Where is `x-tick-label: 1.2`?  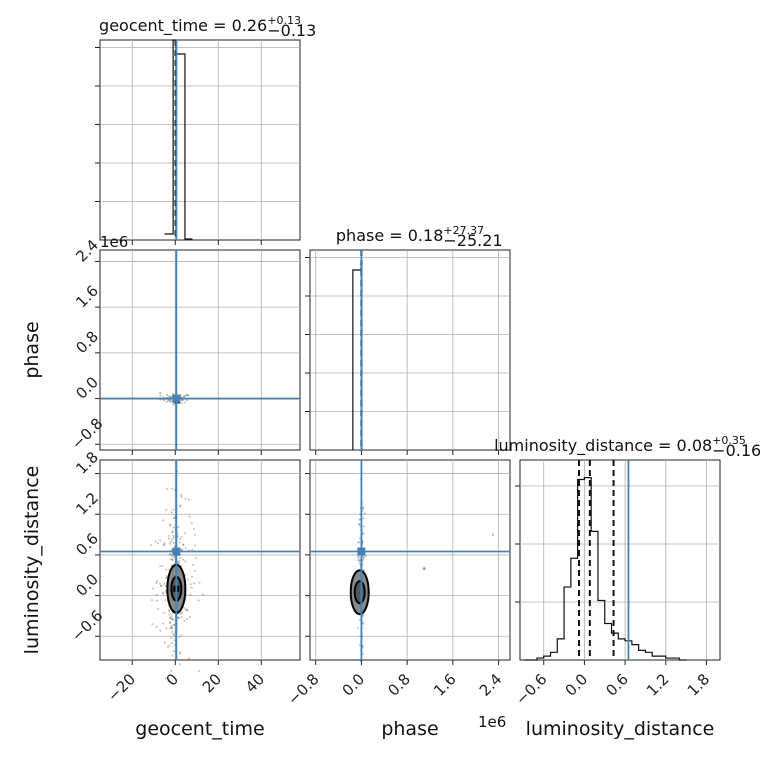
x-tick-label: 1.2 is located at coordinates (658, 685).